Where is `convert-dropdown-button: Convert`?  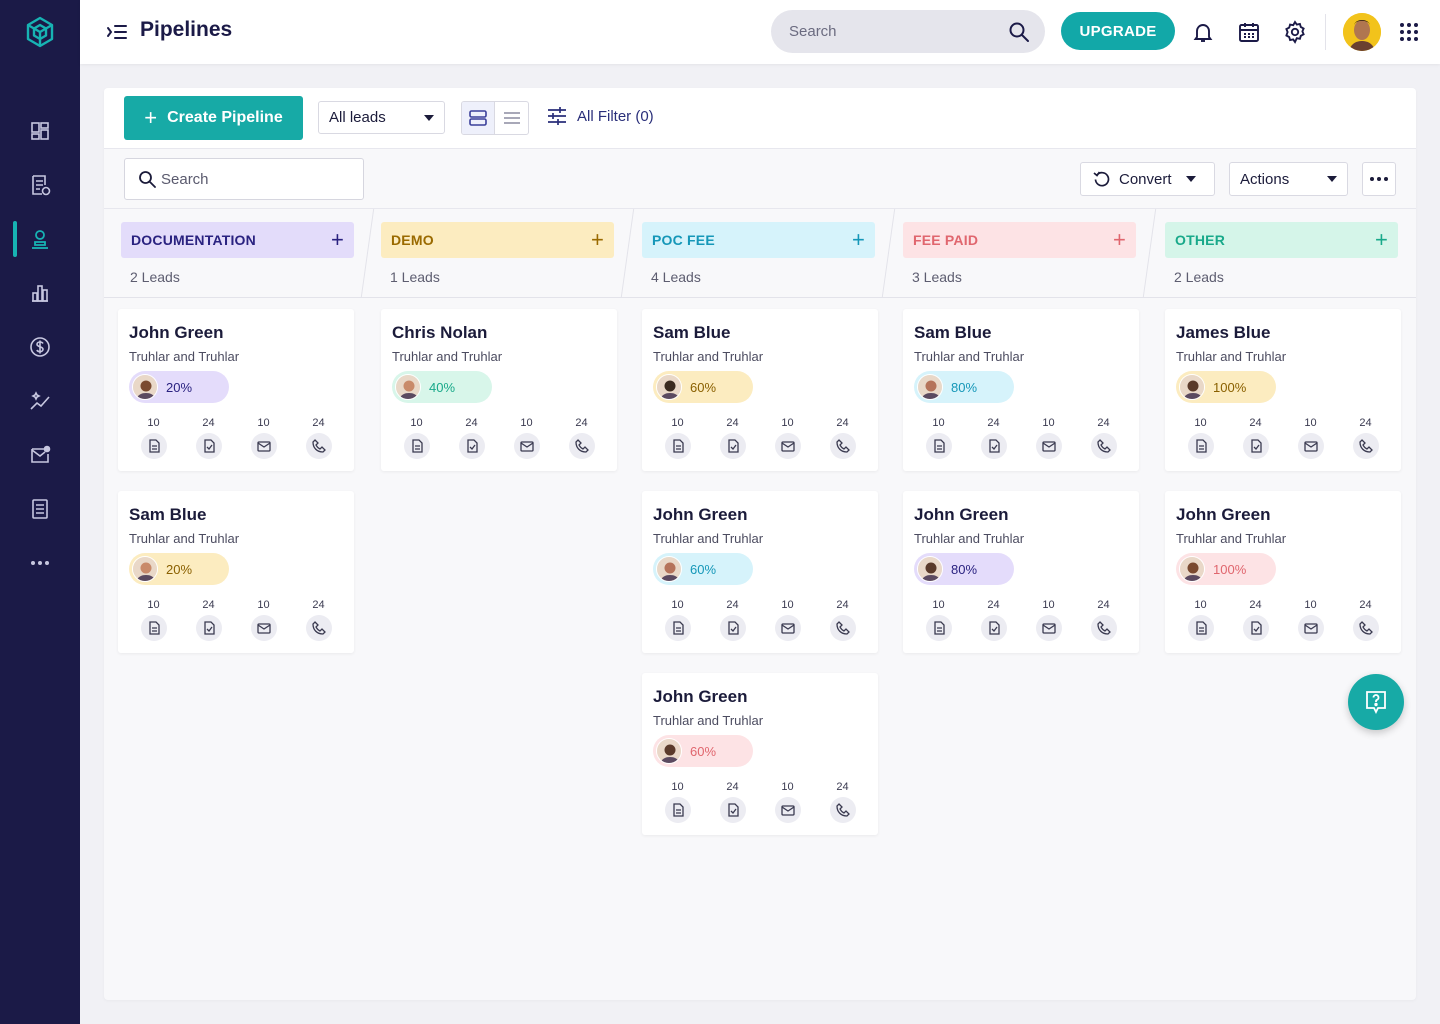 convert-dropdown-button: Convert is located at coordinates (1147, 179).